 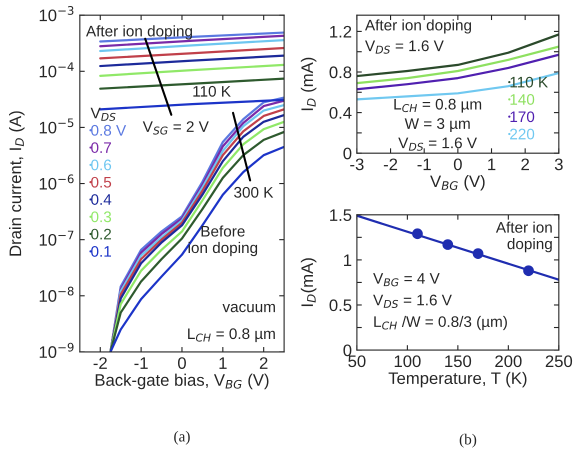 I want to click on annotation: 300 K, so click(x=254, y=192).